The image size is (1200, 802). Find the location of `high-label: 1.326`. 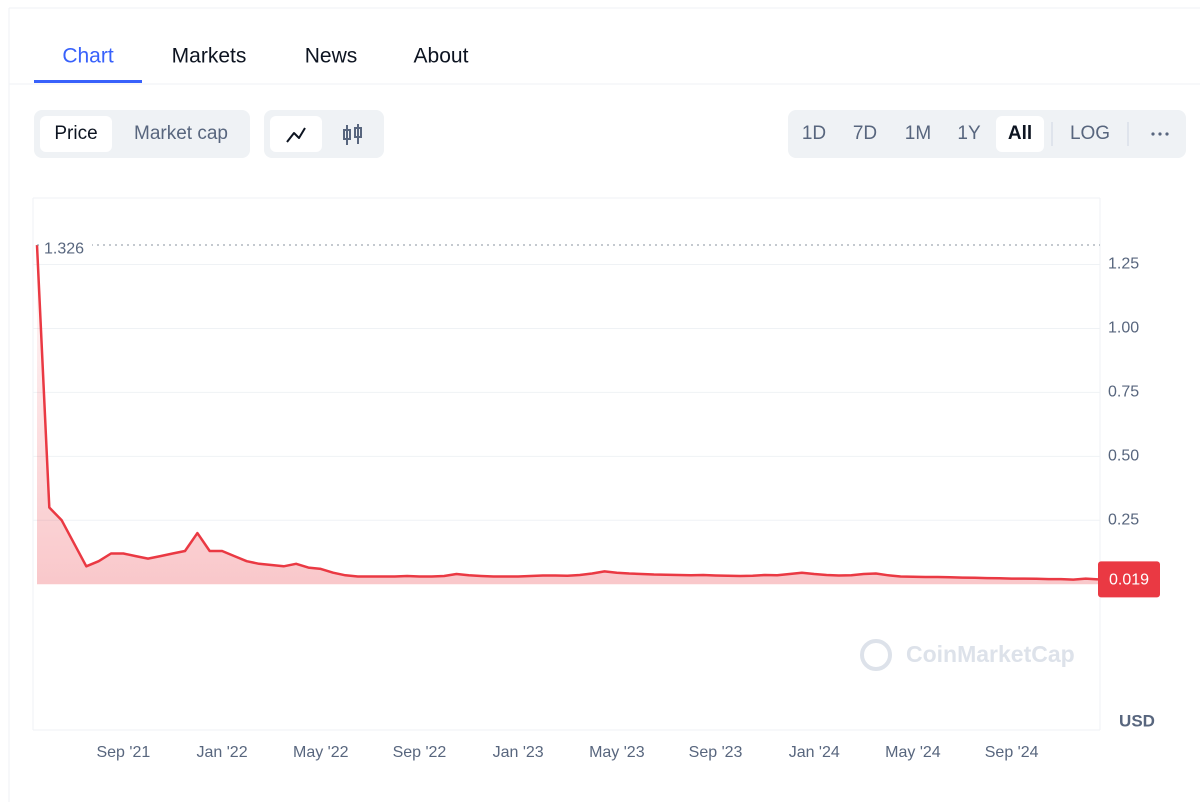

high-label: 1.326 is located at coordinates (64, 248).